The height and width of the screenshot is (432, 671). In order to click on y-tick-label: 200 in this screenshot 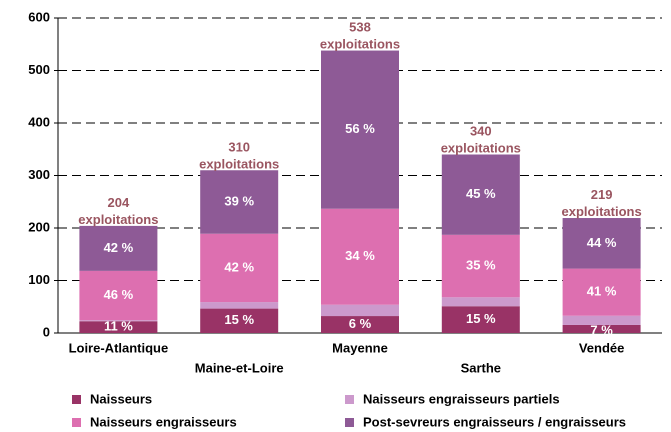, I will do `click(39, 226)`.